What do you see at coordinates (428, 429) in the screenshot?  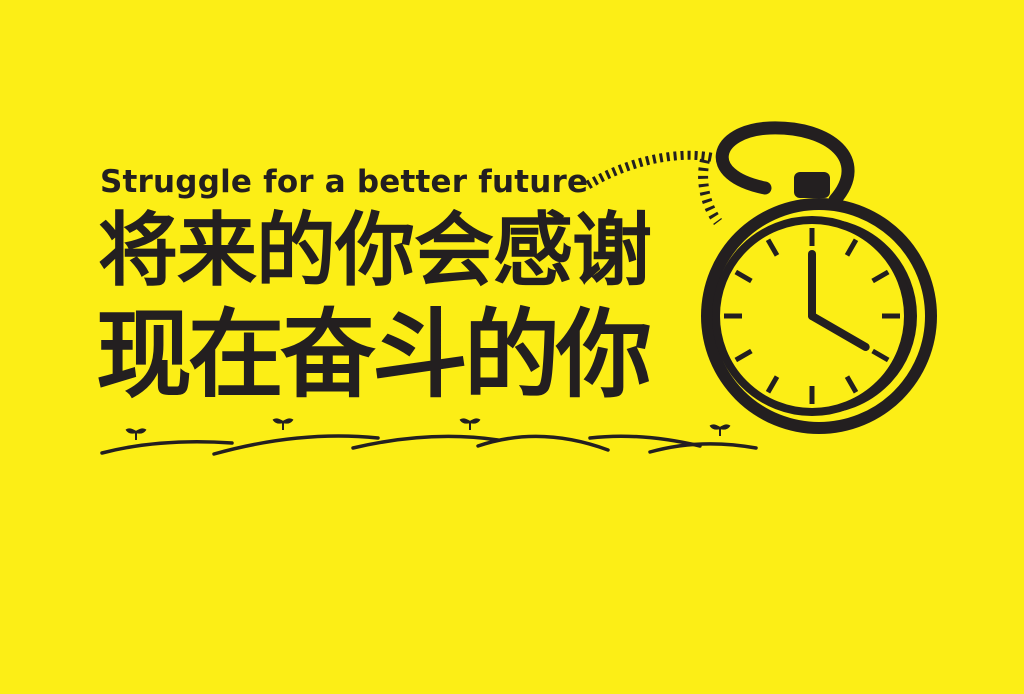 I see `sprout-icon` at bounding box center [428, 429].